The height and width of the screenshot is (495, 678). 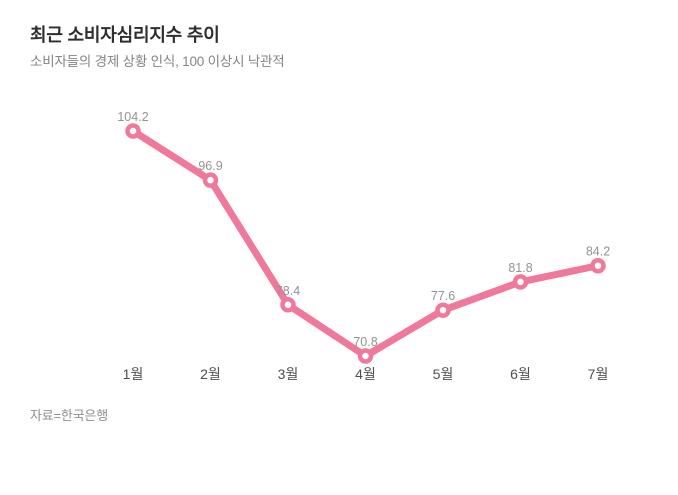 I want to click on data-point-label: 78.4, so click(x=288, y=291).